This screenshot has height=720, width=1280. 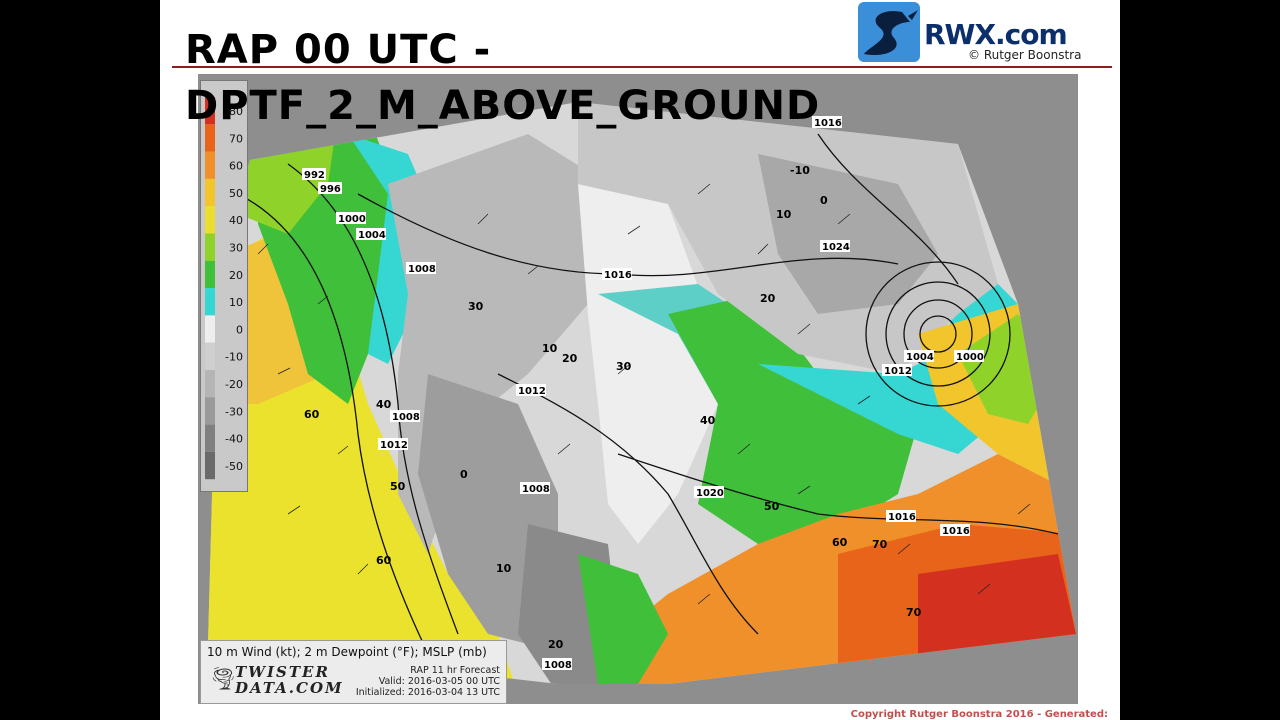 I want to click on legend-tick-label: 40, so click(x=236, y=220).